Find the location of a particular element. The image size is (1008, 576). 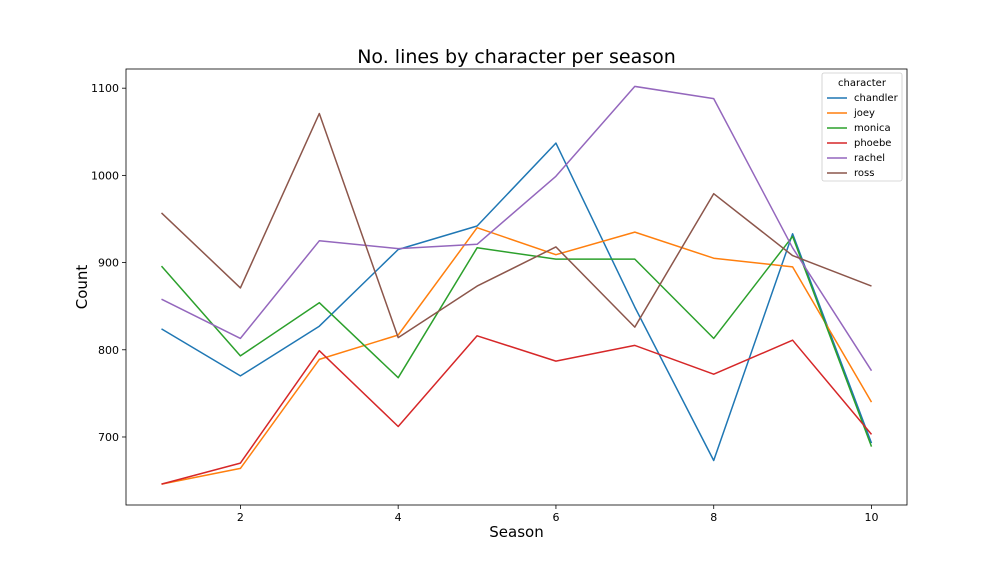

y-axis-label: Count is located at coordinates (82, 287).